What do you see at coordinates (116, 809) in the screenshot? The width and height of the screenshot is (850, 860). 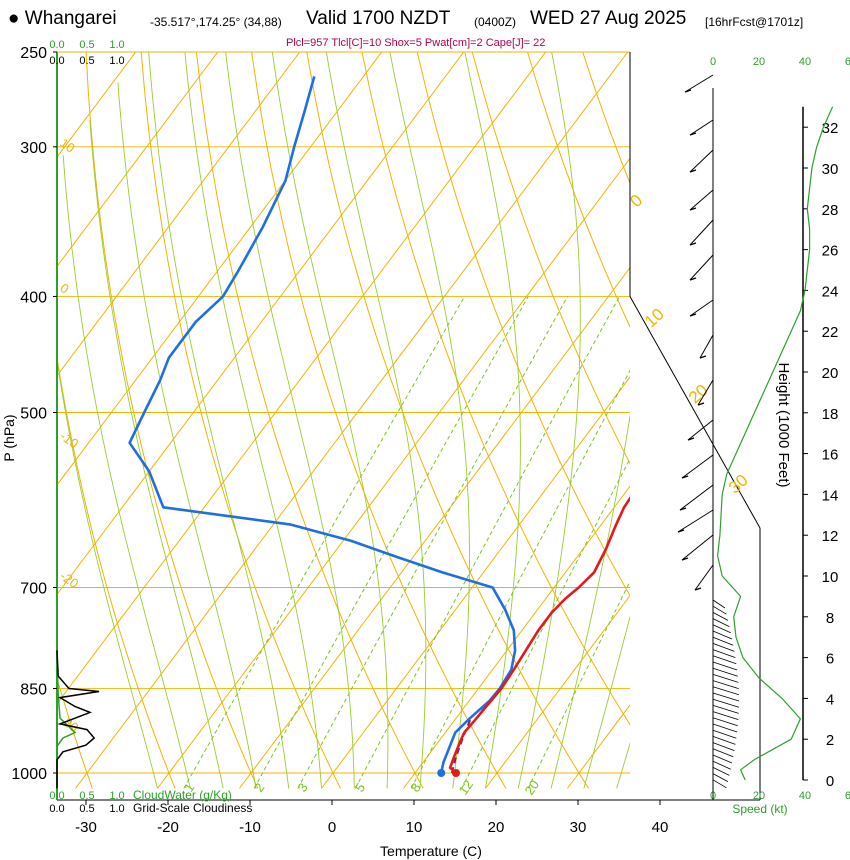 I see `cloudiness-axis-bottom: 1.0` at bounding box center [116, 809].